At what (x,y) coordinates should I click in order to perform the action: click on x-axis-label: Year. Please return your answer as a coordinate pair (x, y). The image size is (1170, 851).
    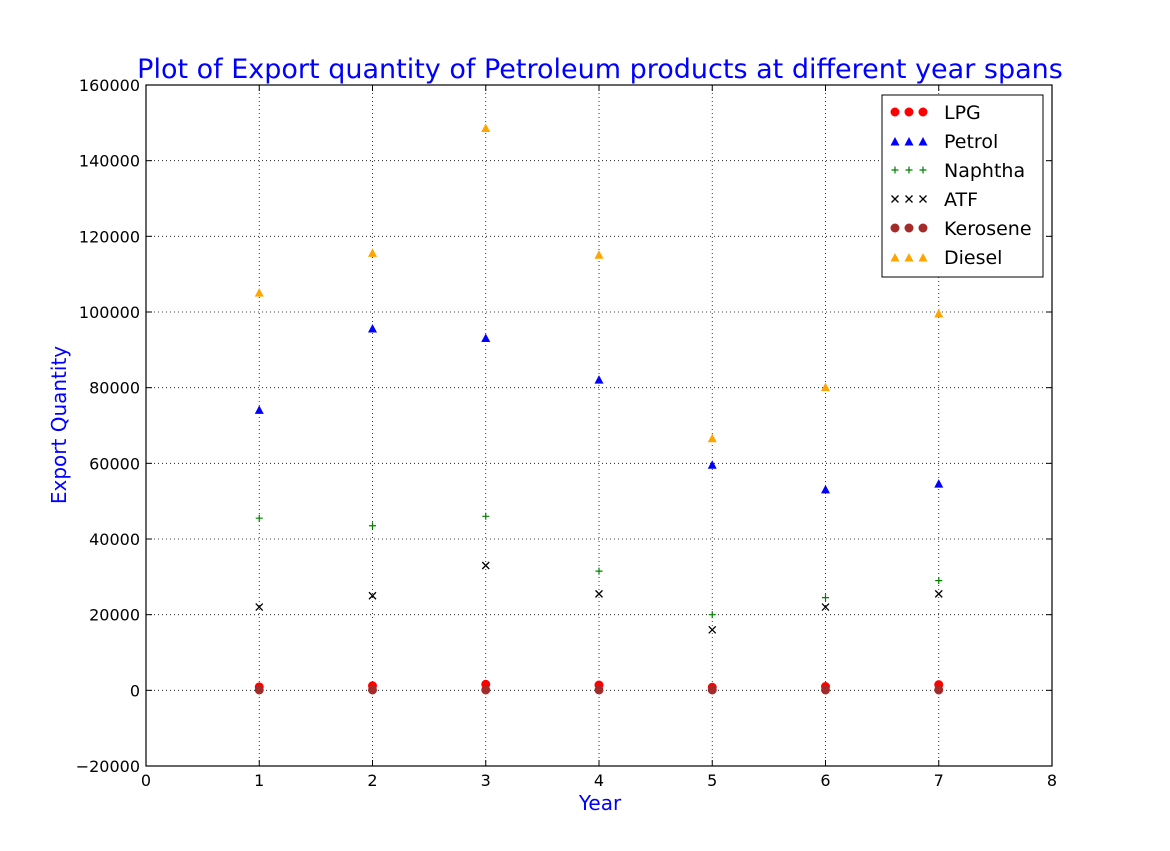
    Looking at the image, I should click on (600, 803).